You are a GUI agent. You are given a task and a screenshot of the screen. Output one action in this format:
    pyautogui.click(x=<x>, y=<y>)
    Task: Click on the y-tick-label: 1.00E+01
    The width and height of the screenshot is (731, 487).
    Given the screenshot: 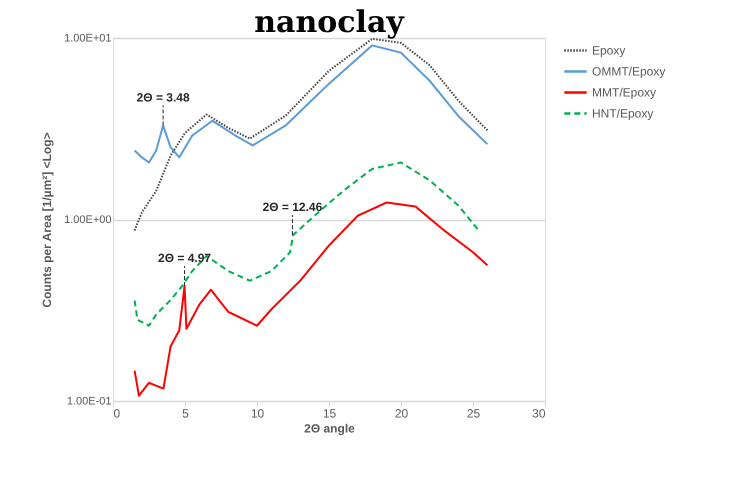 What is the action you would take?
    pyautogui.click(x=88, y=38)
    